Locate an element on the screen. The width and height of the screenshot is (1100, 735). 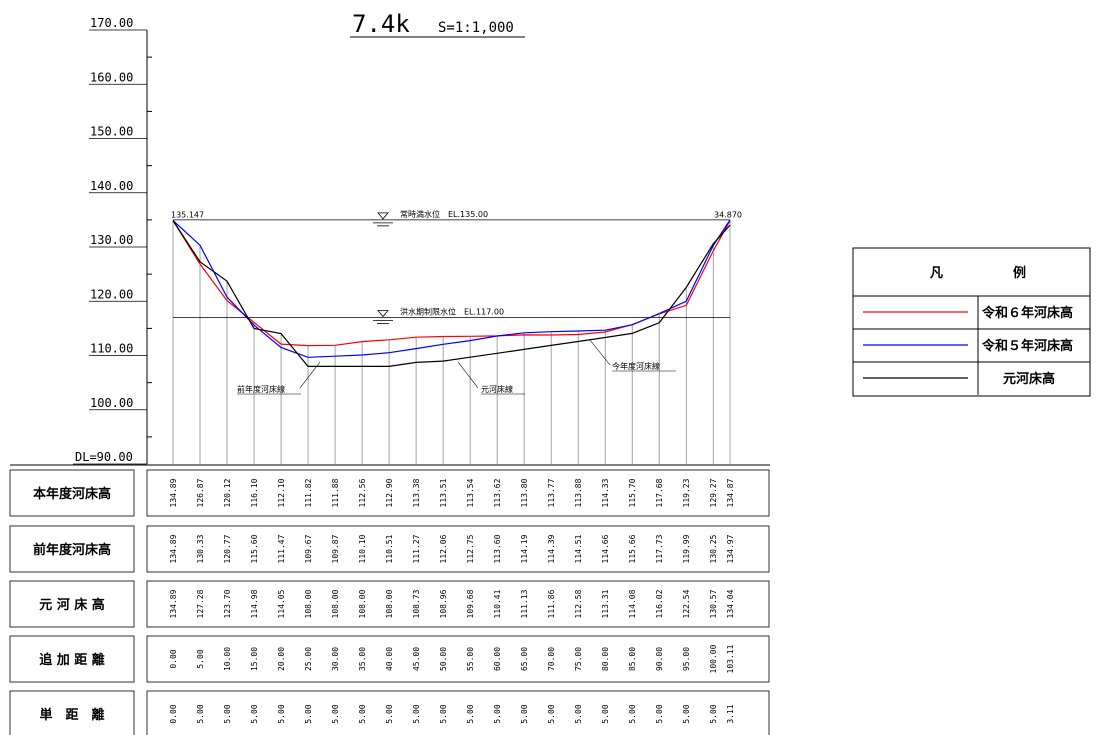
table-cell-value: 111.82 is located at coordinates (308, 492).